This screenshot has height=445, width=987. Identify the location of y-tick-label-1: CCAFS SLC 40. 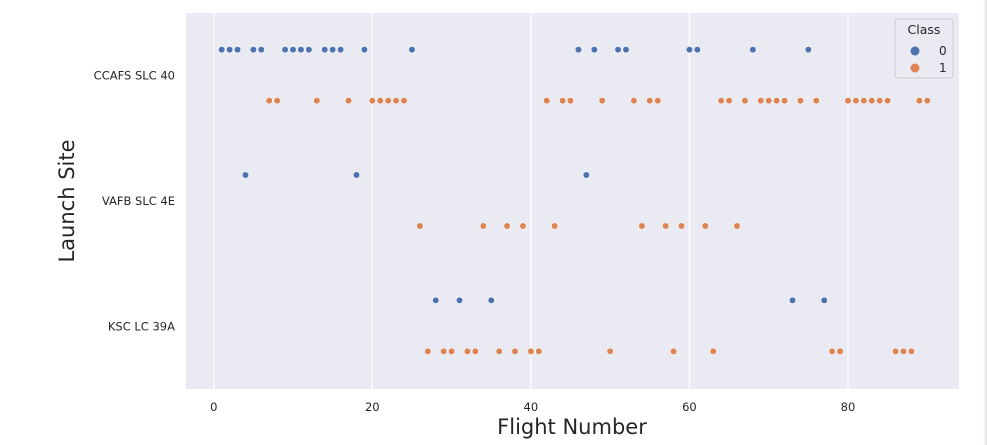
(134, 76).